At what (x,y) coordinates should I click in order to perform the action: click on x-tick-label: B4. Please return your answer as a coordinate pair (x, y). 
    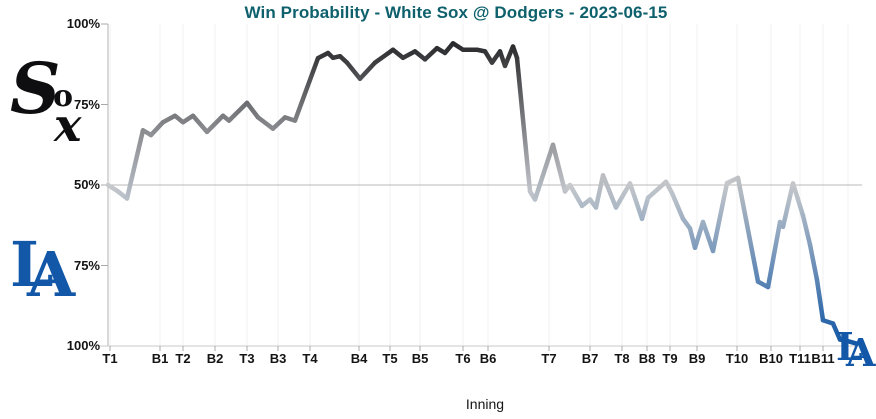
    Looking at the image, I should click on (359, 358).